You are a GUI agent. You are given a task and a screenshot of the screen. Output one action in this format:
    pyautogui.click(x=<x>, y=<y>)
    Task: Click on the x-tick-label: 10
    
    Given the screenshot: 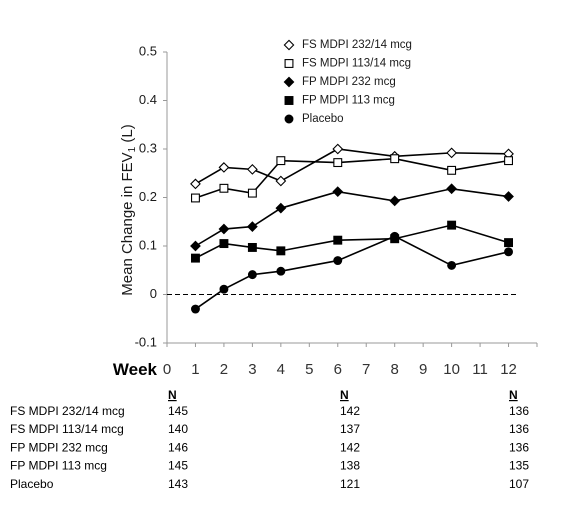 What is the action you would take?
    pyautogui.click(x=451, y=369)
    